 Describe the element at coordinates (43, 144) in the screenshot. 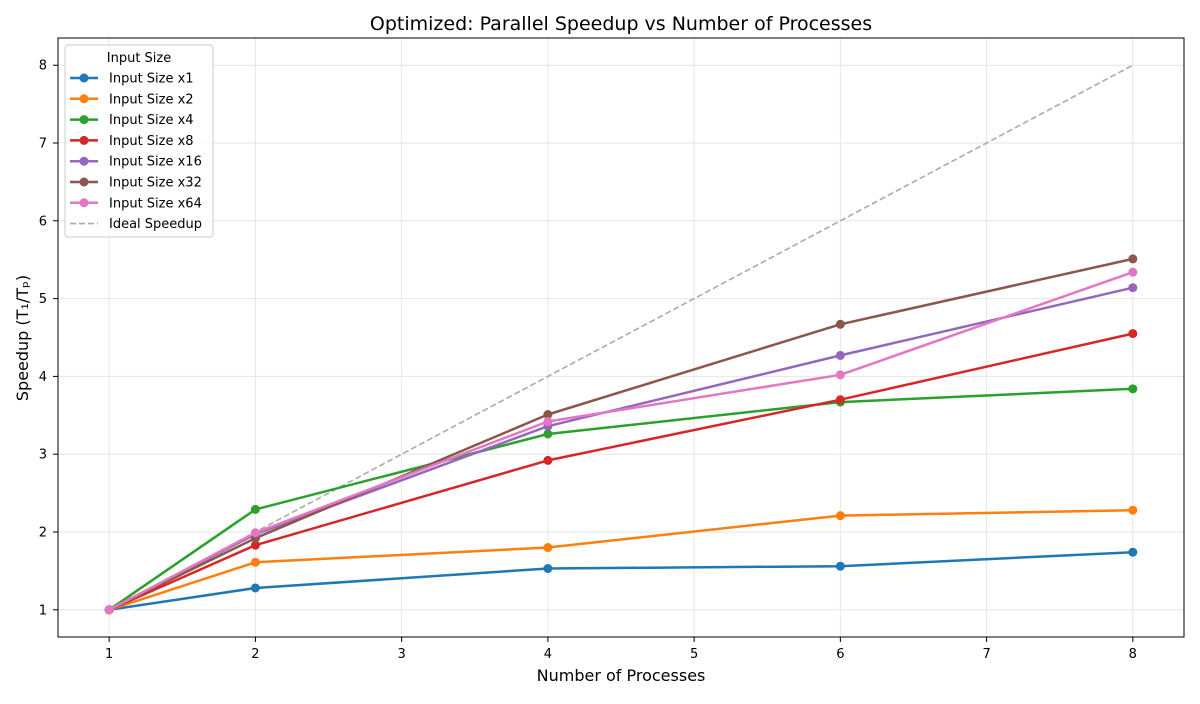

I see `y-tick-label: 7` at that location.